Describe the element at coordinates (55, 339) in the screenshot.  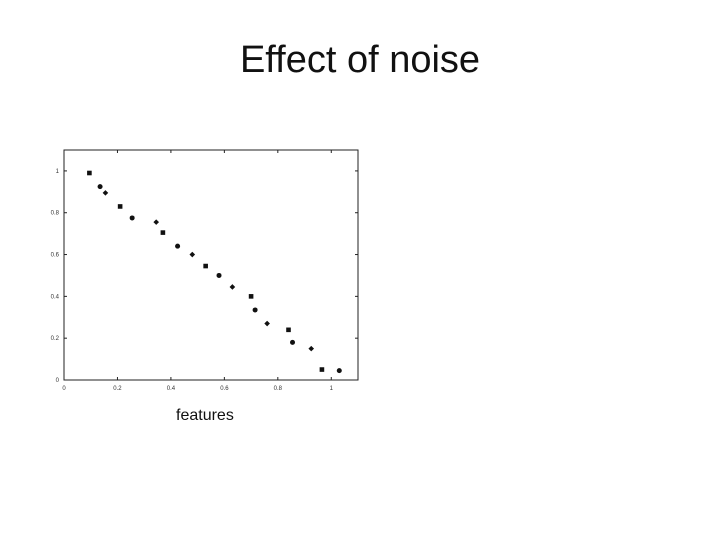
I see `y-tick-label: 0.2` at that location.